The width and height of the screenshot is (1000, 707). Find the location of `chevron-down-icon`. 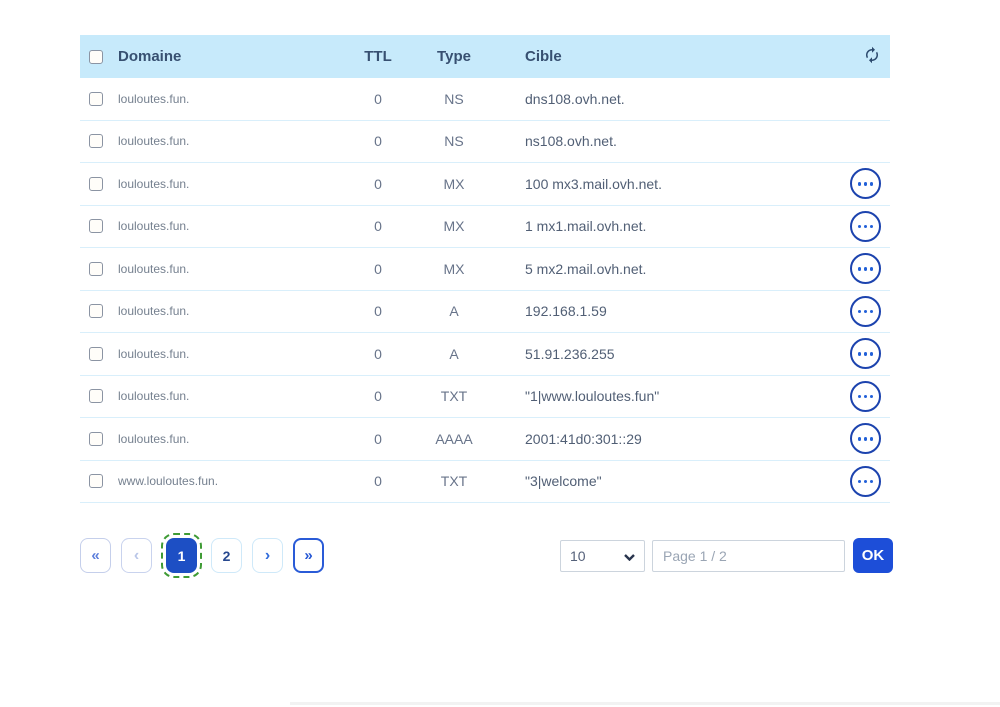

chevron-down-icon is located at coordinates (629, 556).